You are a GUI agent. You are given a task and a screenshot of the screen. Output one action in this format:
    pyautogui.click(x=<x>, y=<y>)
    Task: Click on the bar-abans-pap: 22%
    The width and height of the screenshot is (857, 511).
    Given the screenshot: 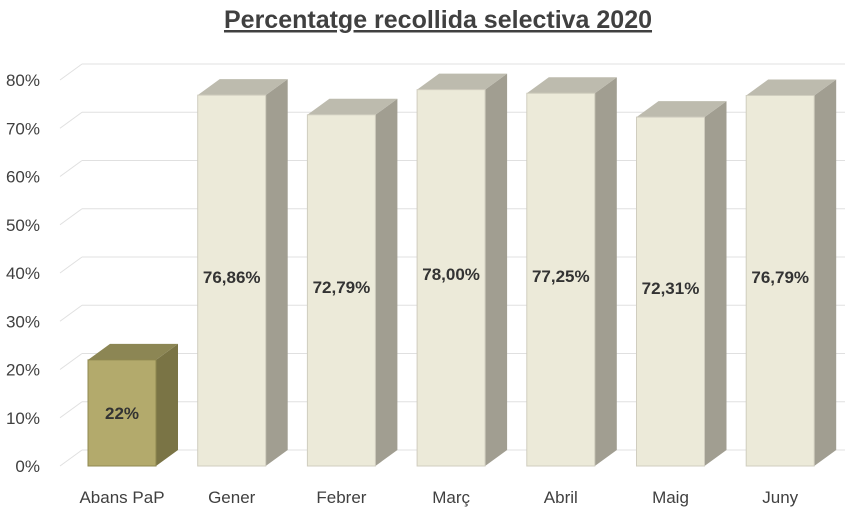 What is the action you would take?
    pyautogui.click(x=132, y=405)
    